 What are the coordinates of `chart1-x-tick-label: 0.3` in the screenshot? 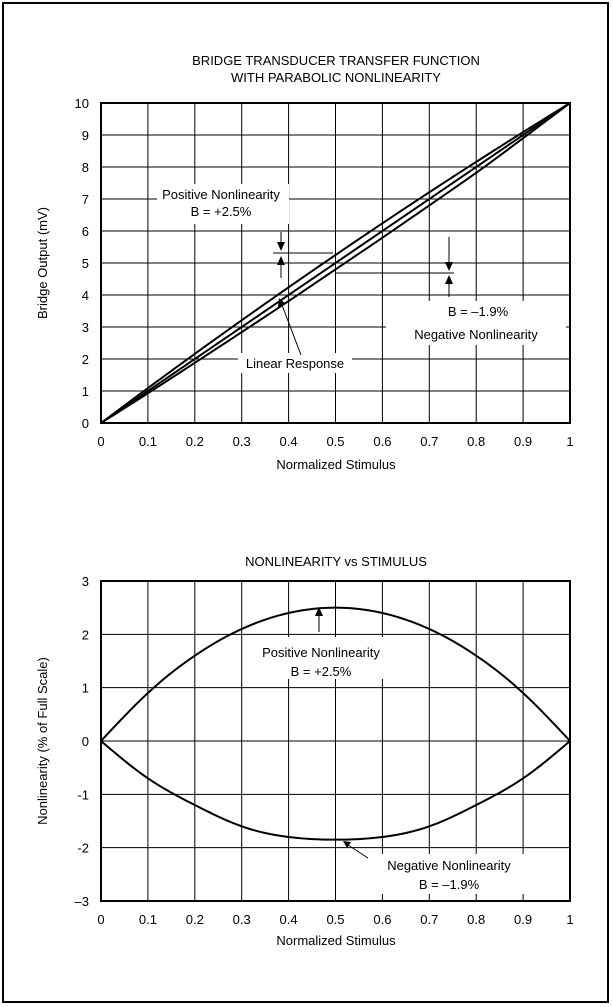 It's located at (242, 441).